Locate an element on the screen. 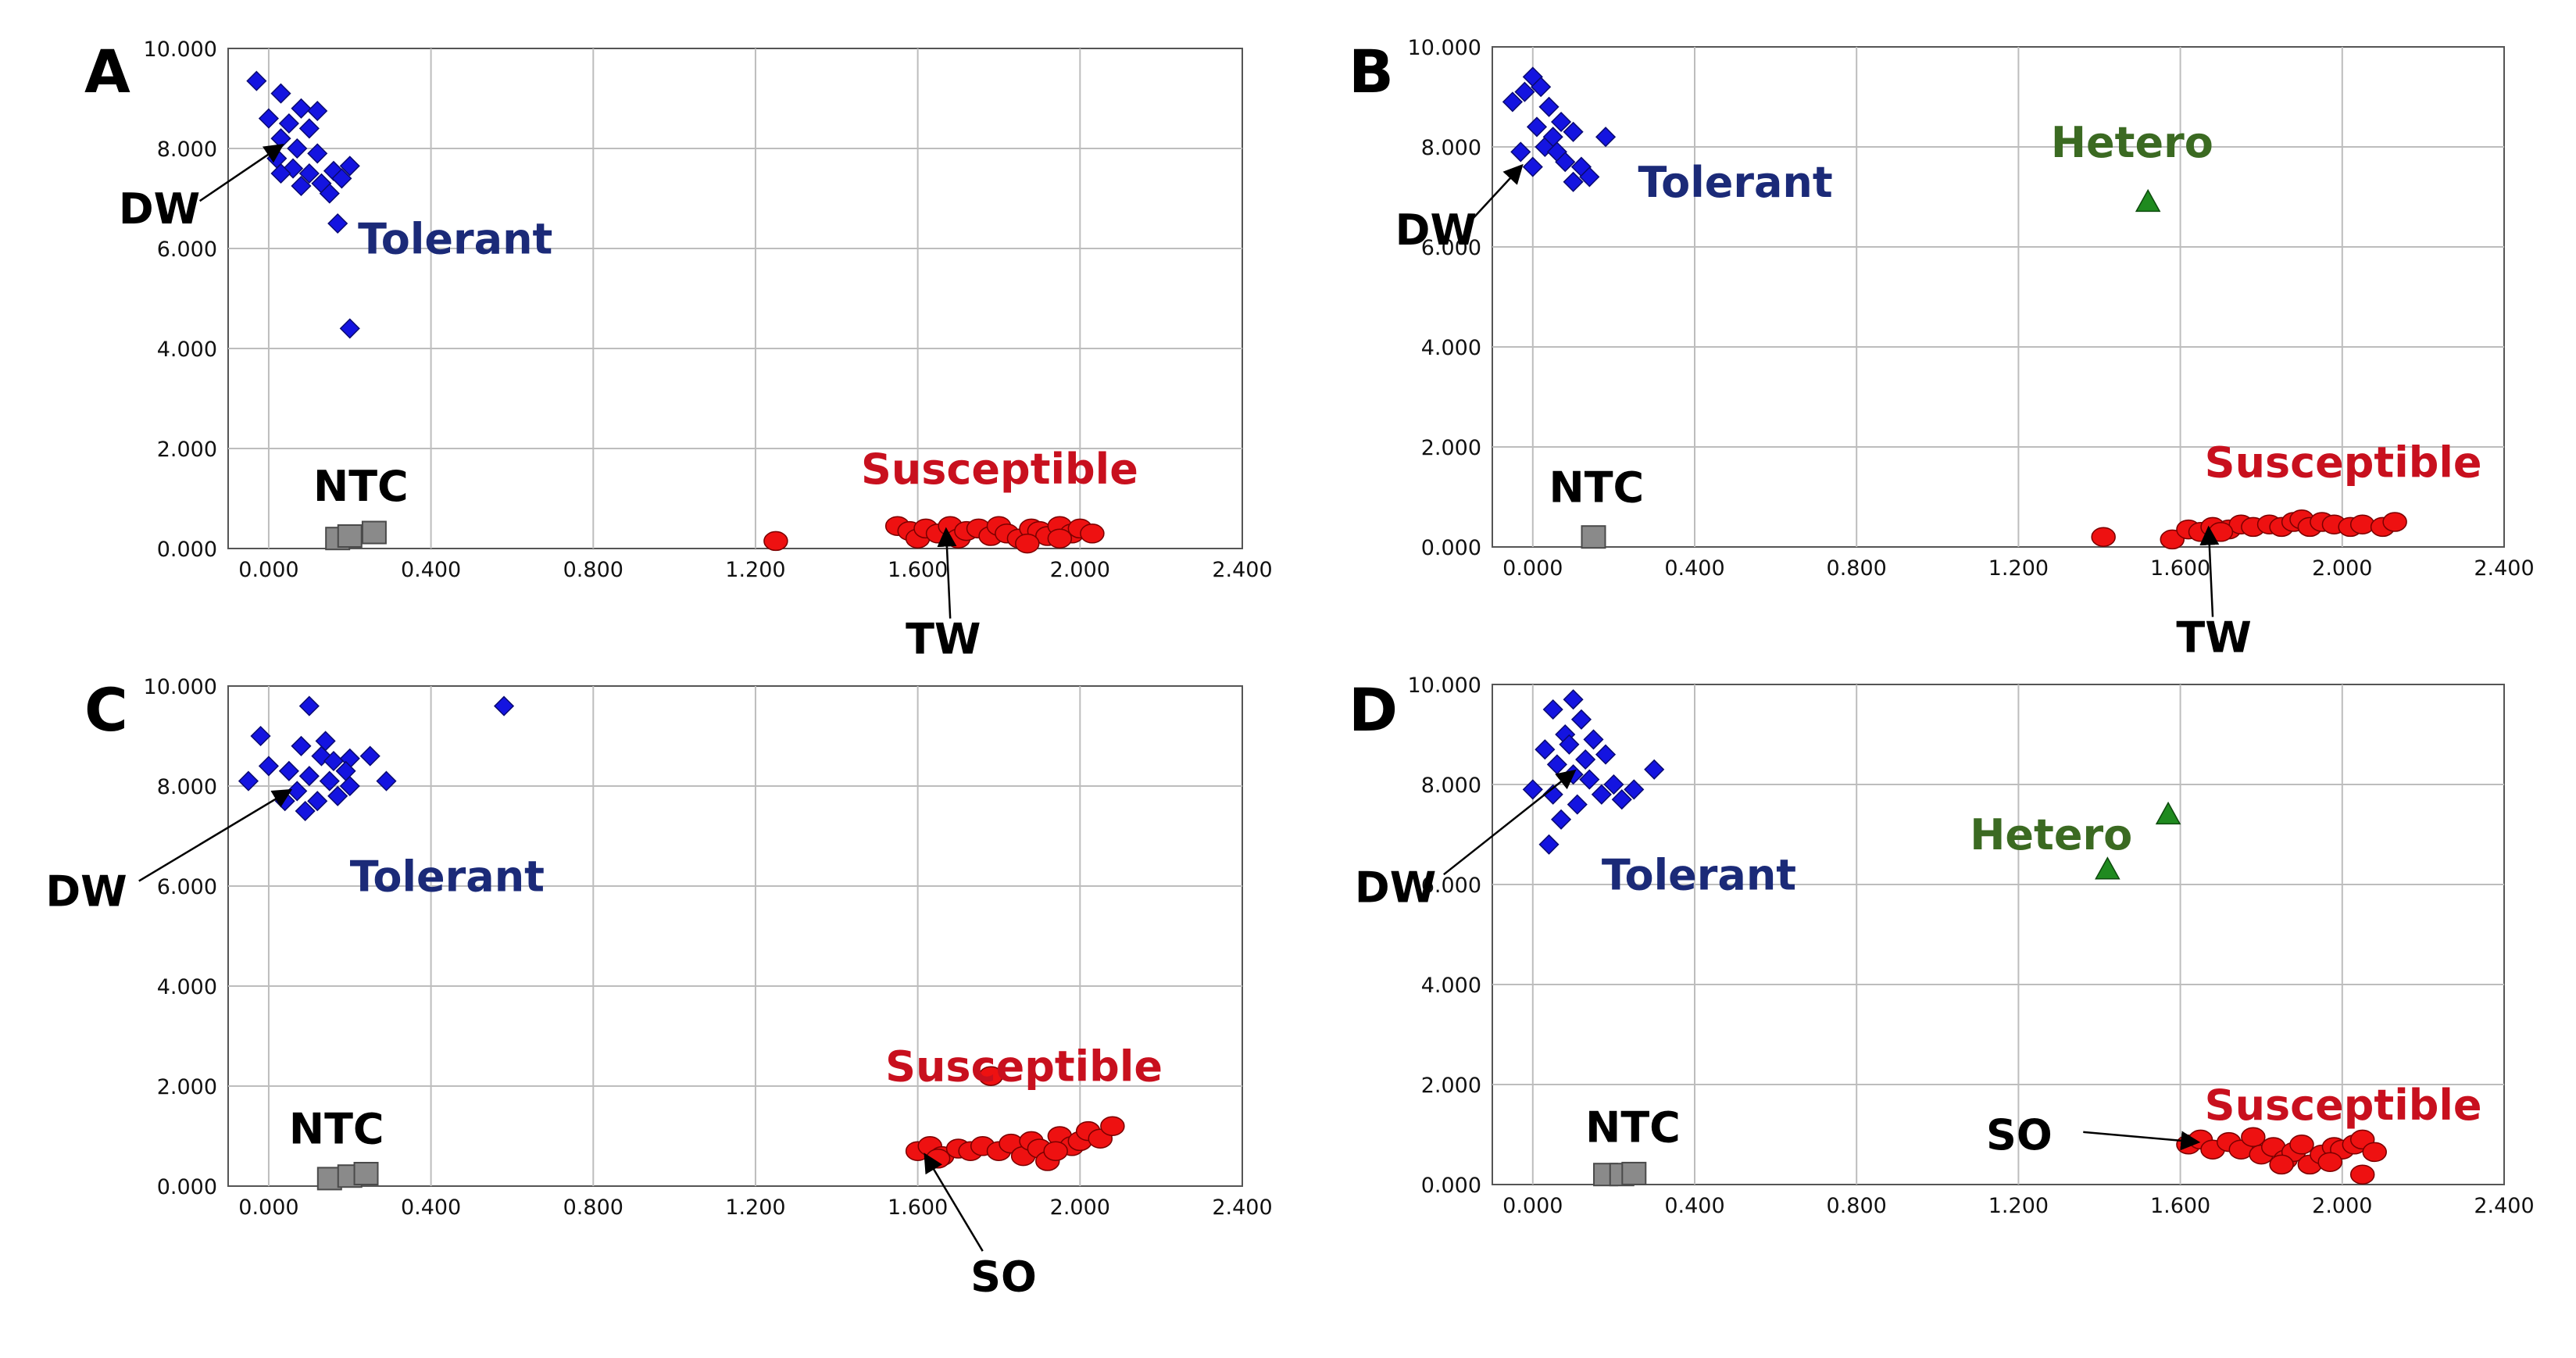 Image resolution: width=2576 pixels, height=1358 pixels. panel-letter-c: C is located at coordinates (106, 710).